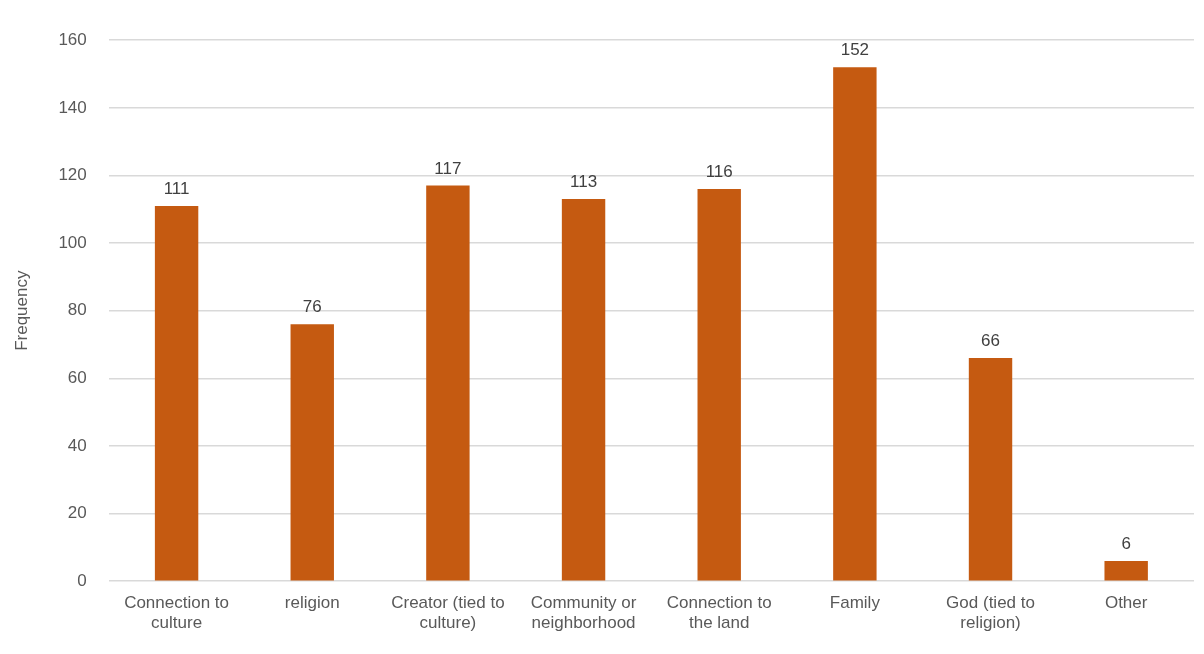  Describe the element at coordinates (448, 613) in the screenshot. I see `x-tick-label: Creator (tied to culture)` at that location.